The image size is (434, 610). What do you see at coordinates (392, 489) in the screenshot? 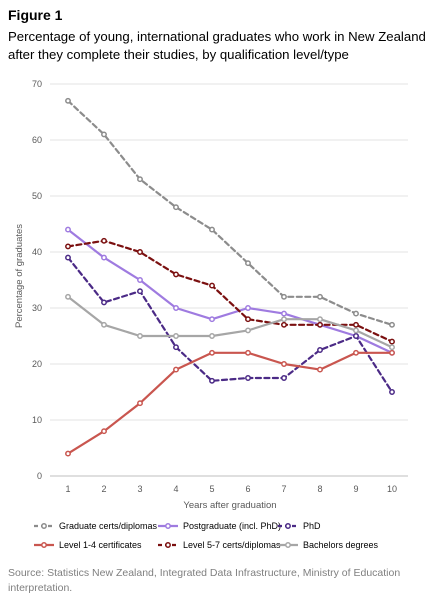
I see `x-tick-label: 10` at bounding box center [392, 489].